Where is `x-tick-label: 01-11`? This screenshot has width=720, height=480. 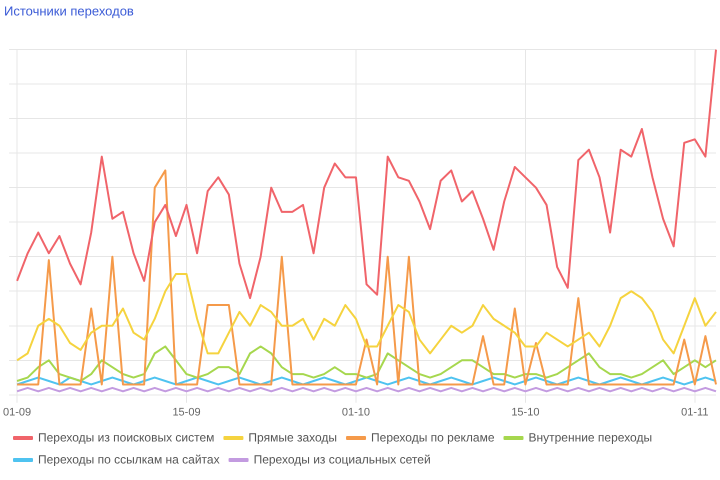 x-tick-label: 01-11 is located at coordinates (694, 412).